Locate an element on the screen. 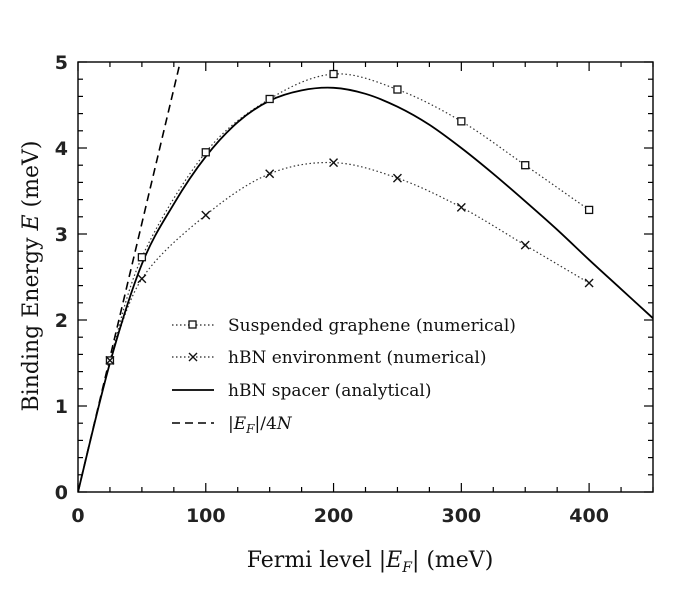  y-axis-title: Binding Energy E (meV) is located at coordinates (31, 275).